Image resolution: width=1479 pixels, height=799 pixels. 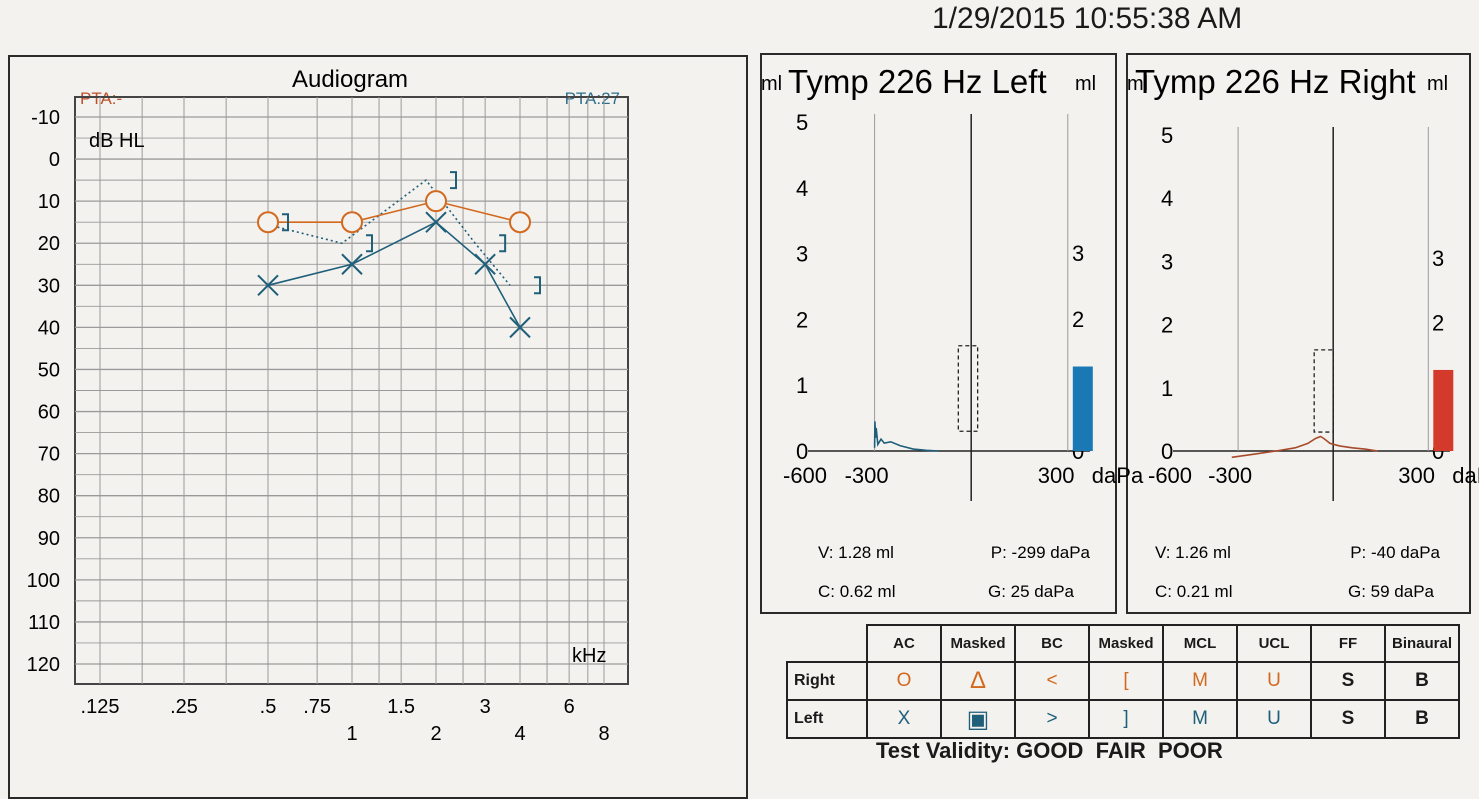 What do you see at coordinates (44, 623) in the screenshot?
I see `audiogram-y-tick: 110` at bounding box center [44, 623].